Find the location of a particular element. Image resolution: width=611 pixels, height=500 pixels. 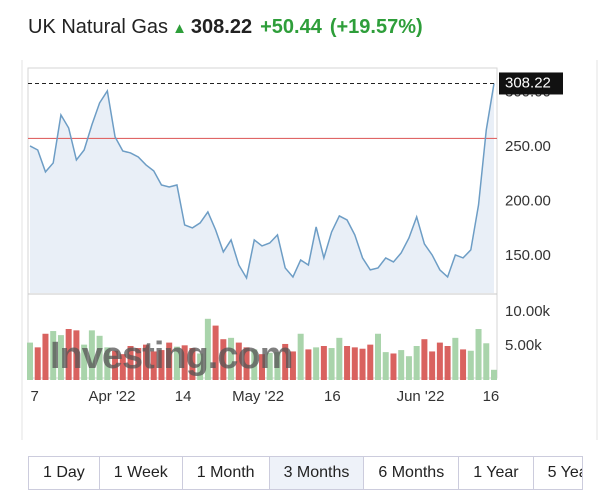

y-tick-label: 5.00k is located at coordinates (523, 345).